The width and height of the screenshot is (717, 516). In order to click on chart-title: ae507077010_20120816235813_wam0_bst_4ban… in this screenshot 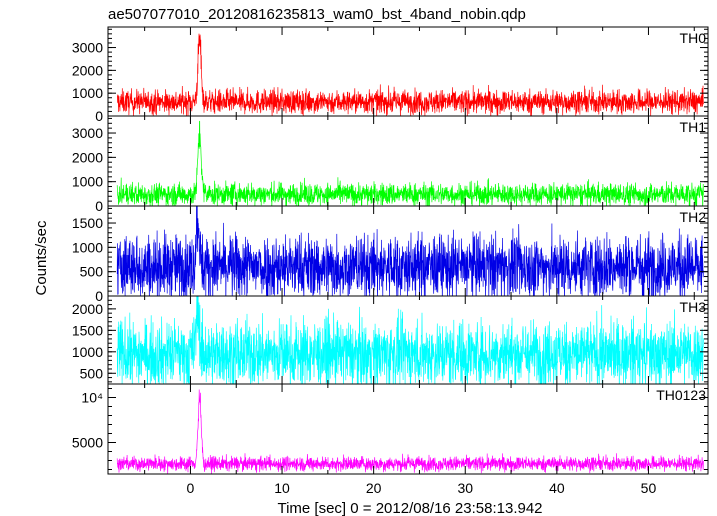, I will do `click(317, 14)`.